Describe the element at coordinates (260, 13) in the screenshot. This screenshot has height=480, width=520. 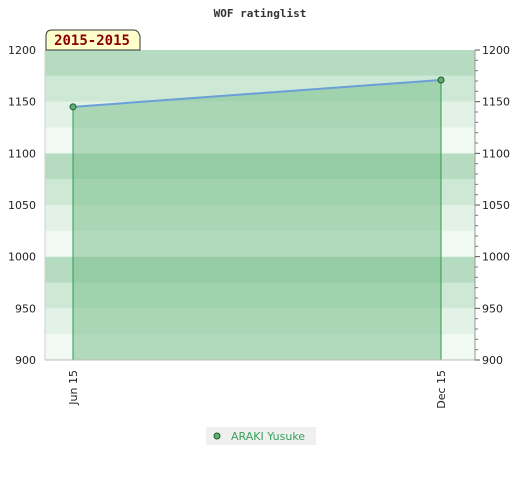
I see `chart-title: WOF ratinglist` at that location.